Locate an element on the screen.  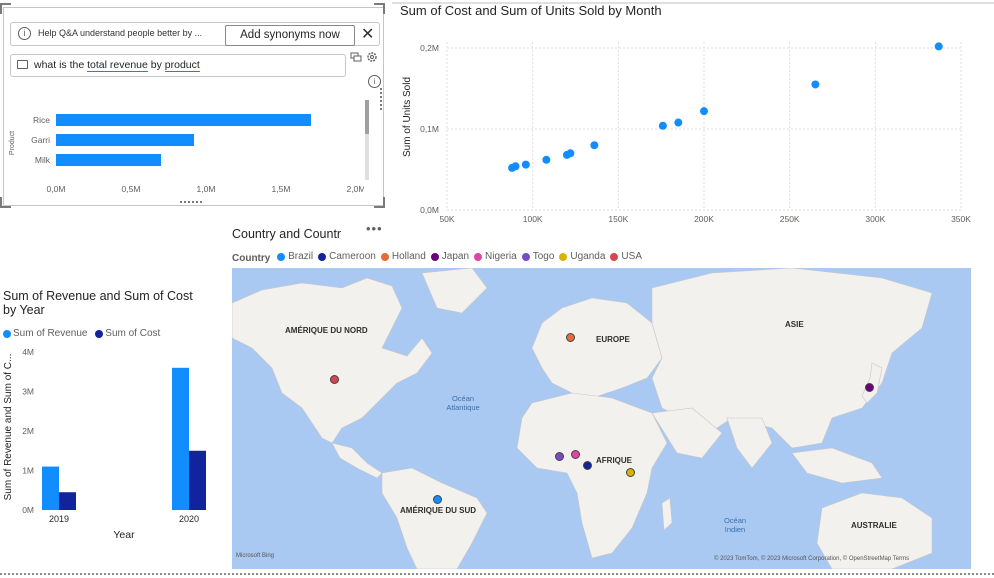
qna-category-label: Milk is located at coordinates (43, 160).